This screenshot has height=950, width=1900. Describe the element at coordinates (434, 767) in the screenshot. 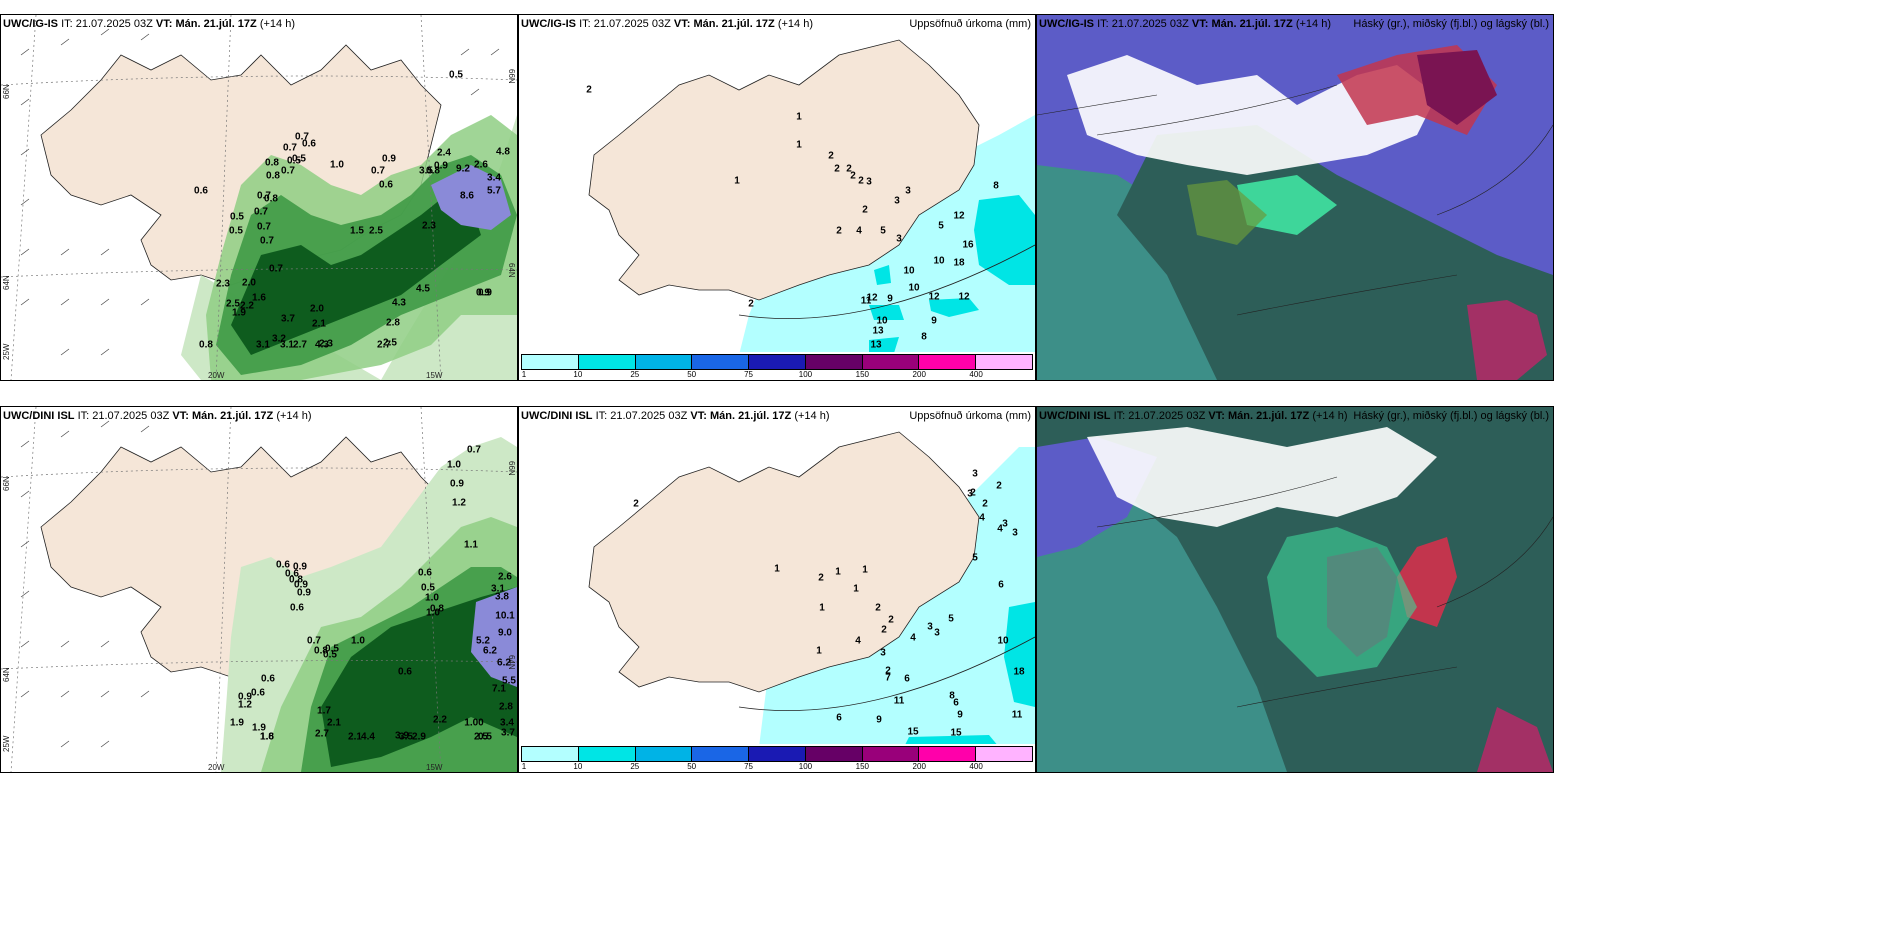

I see `lon-label-15: 15W` at that location.